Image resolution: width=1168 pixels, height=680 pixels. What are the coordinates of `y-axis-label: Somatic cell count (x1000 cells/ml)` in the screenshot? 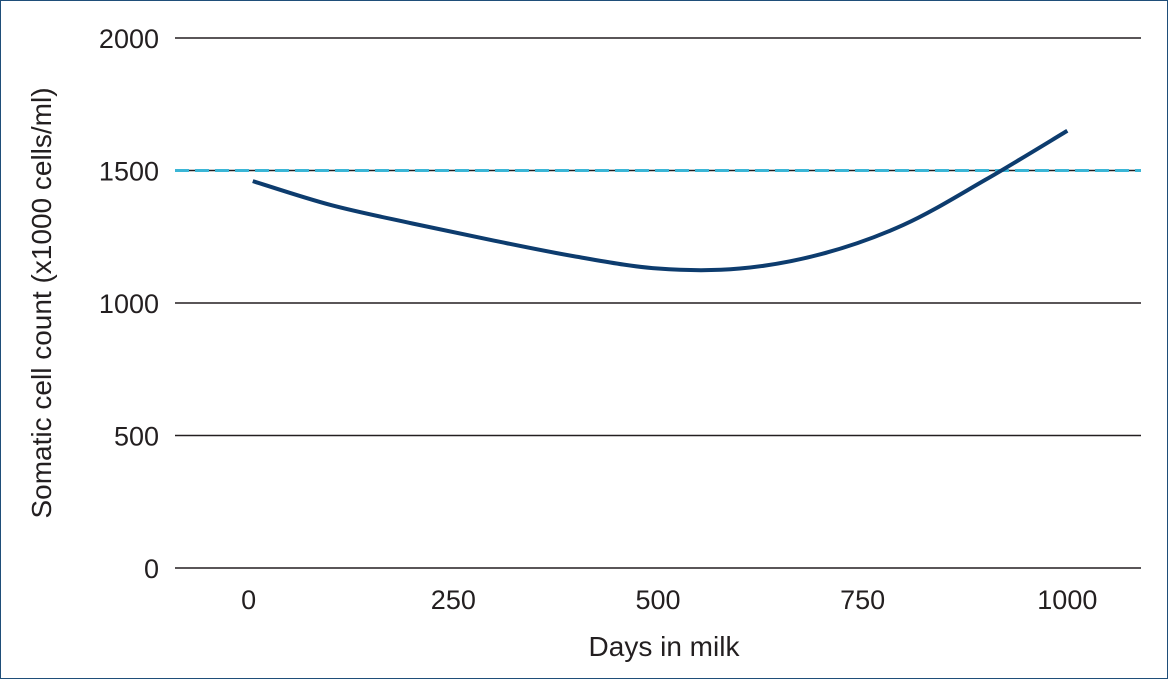 It's located at (41, 302).